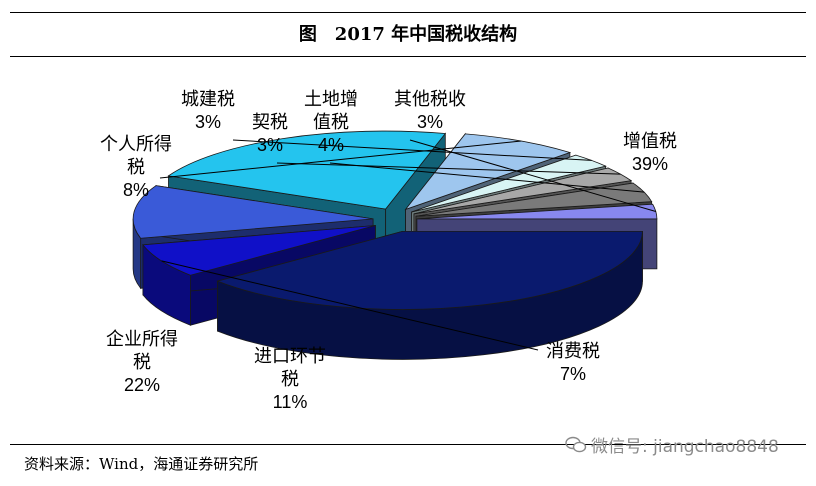  What do you see at coordinates (487, 177) in the screenshot?
I see `leader-land` at bounding box center [487, 177].